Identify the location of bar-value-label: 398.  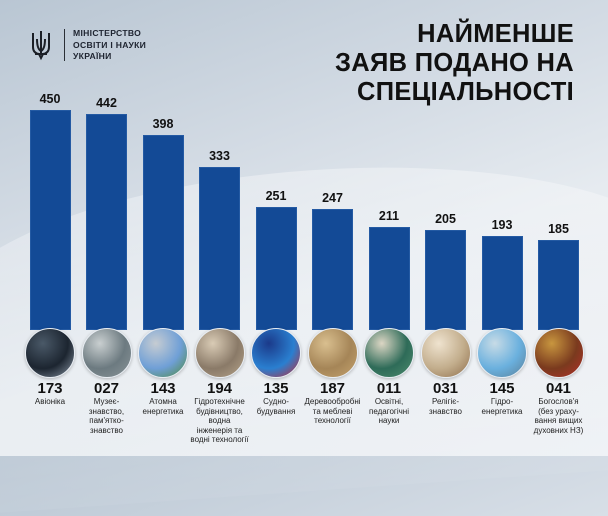
(163, 124).